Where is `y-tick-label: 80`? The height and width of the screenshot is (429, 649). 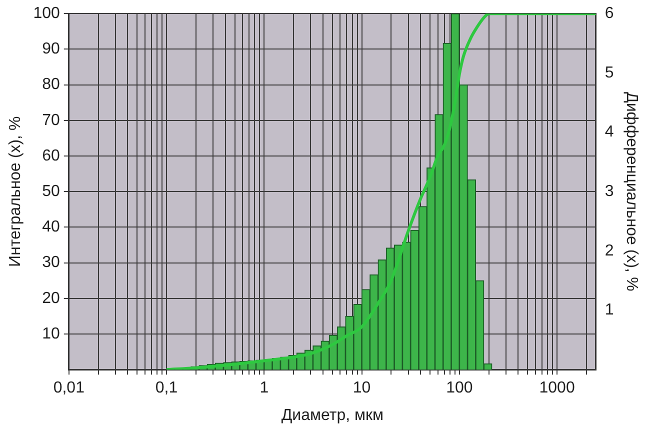
y-tick-label: 80 is located at coordinates (51, 85).